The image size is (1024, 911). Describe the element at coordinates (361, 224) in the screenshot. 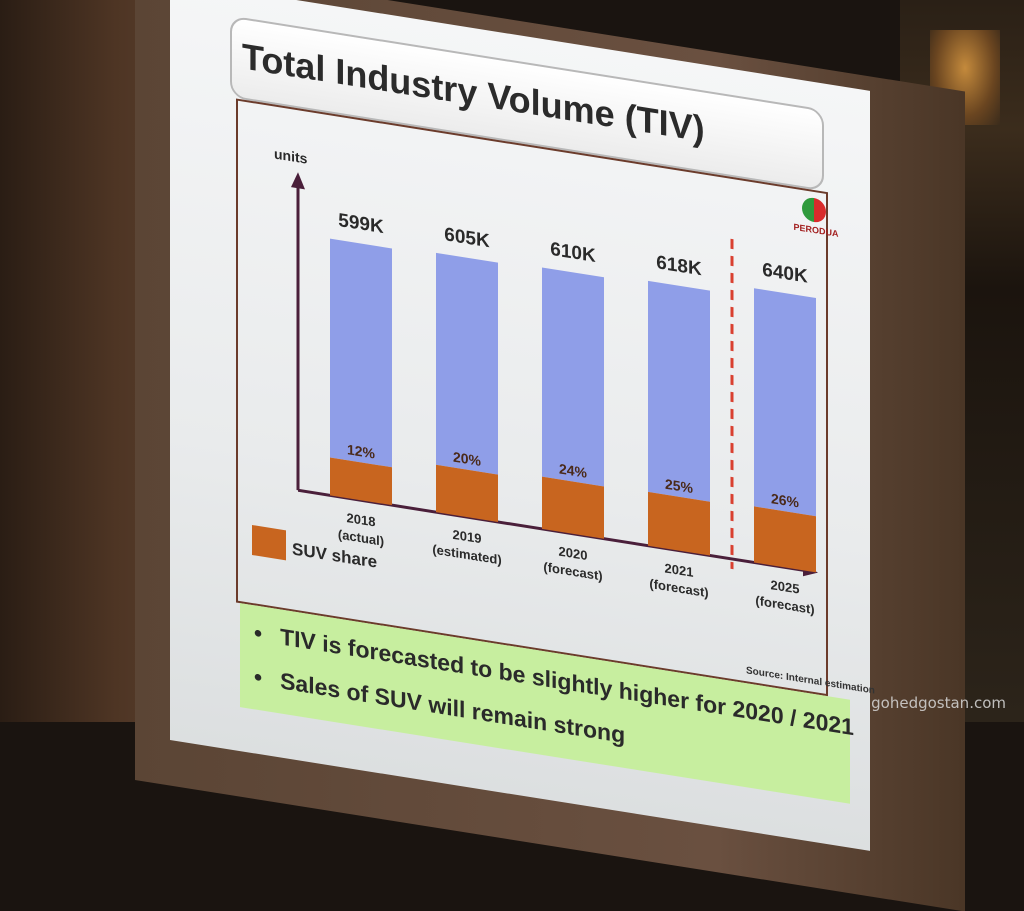

I see `total-data-label: 599K` at that location.